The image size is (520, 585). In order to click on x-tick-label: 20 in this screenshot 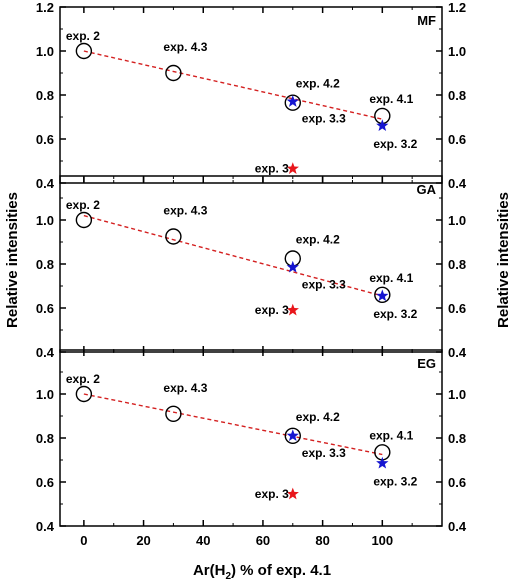, I will do `click(143, 540)`.